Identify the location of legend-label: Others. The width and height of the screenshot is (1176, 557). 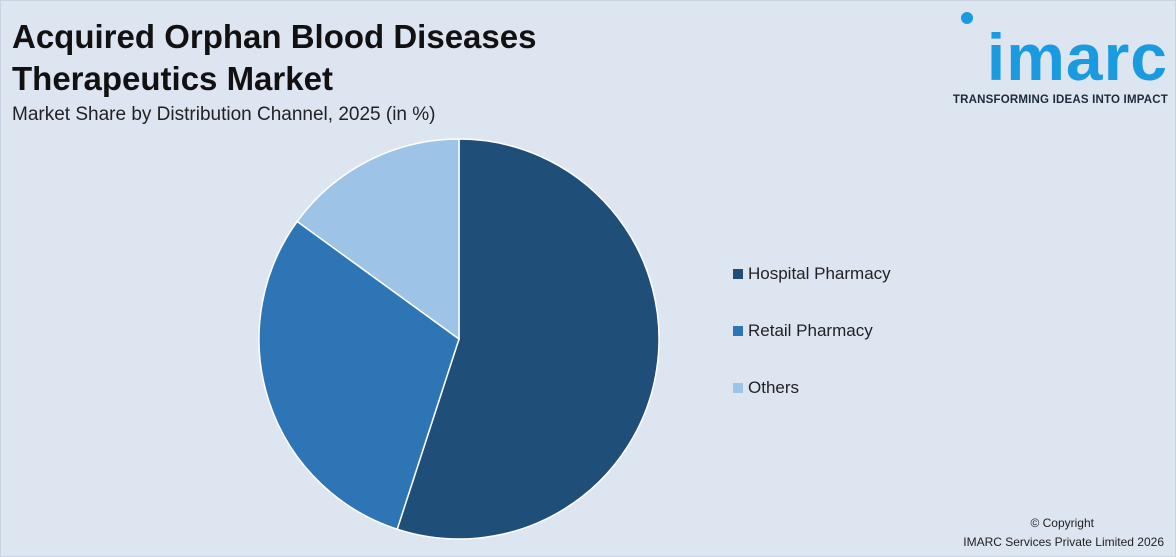
(774, 387).